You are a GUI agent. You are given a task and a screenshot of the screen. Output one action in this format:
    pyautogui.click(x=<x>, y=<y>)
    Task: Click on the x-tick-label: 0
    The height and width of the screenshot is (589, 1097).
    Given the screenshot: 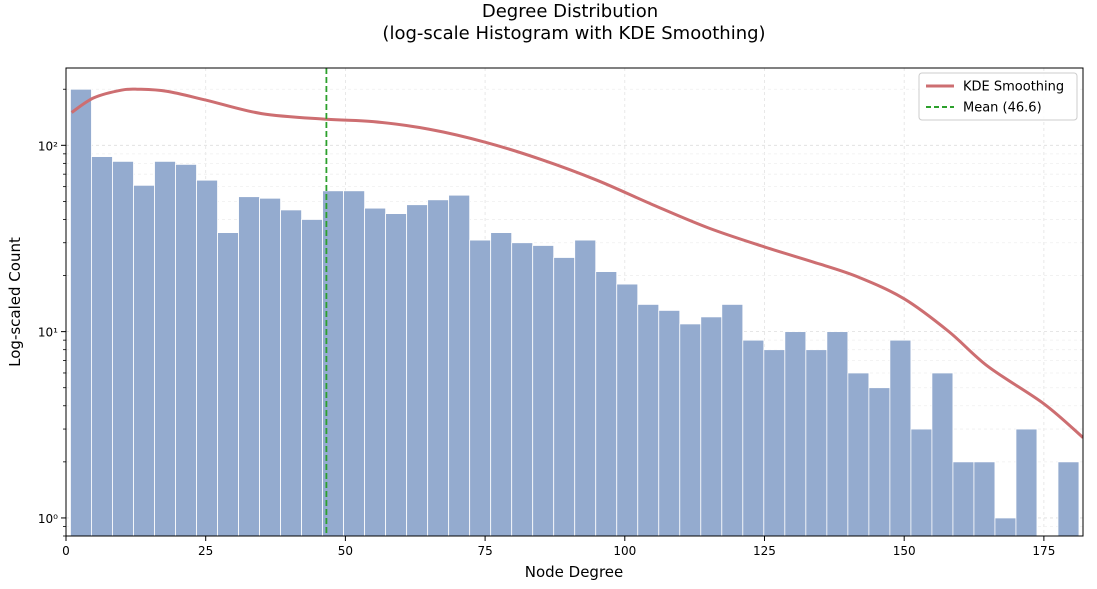 What is the action you would take?
    pyautogui.click(x=66, y=551)
    